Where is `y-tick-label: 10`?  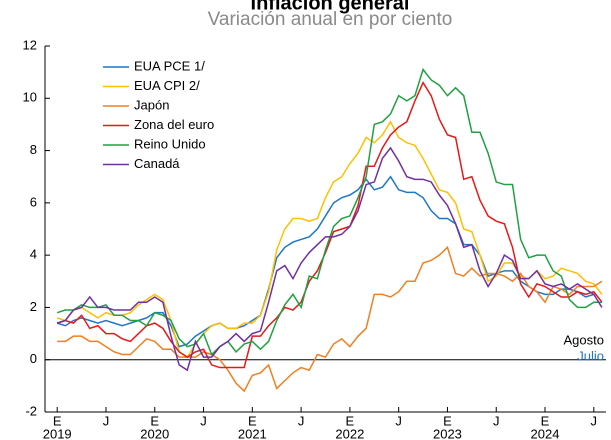 y-tick-label: 10 is located at coordinates (30, 97).